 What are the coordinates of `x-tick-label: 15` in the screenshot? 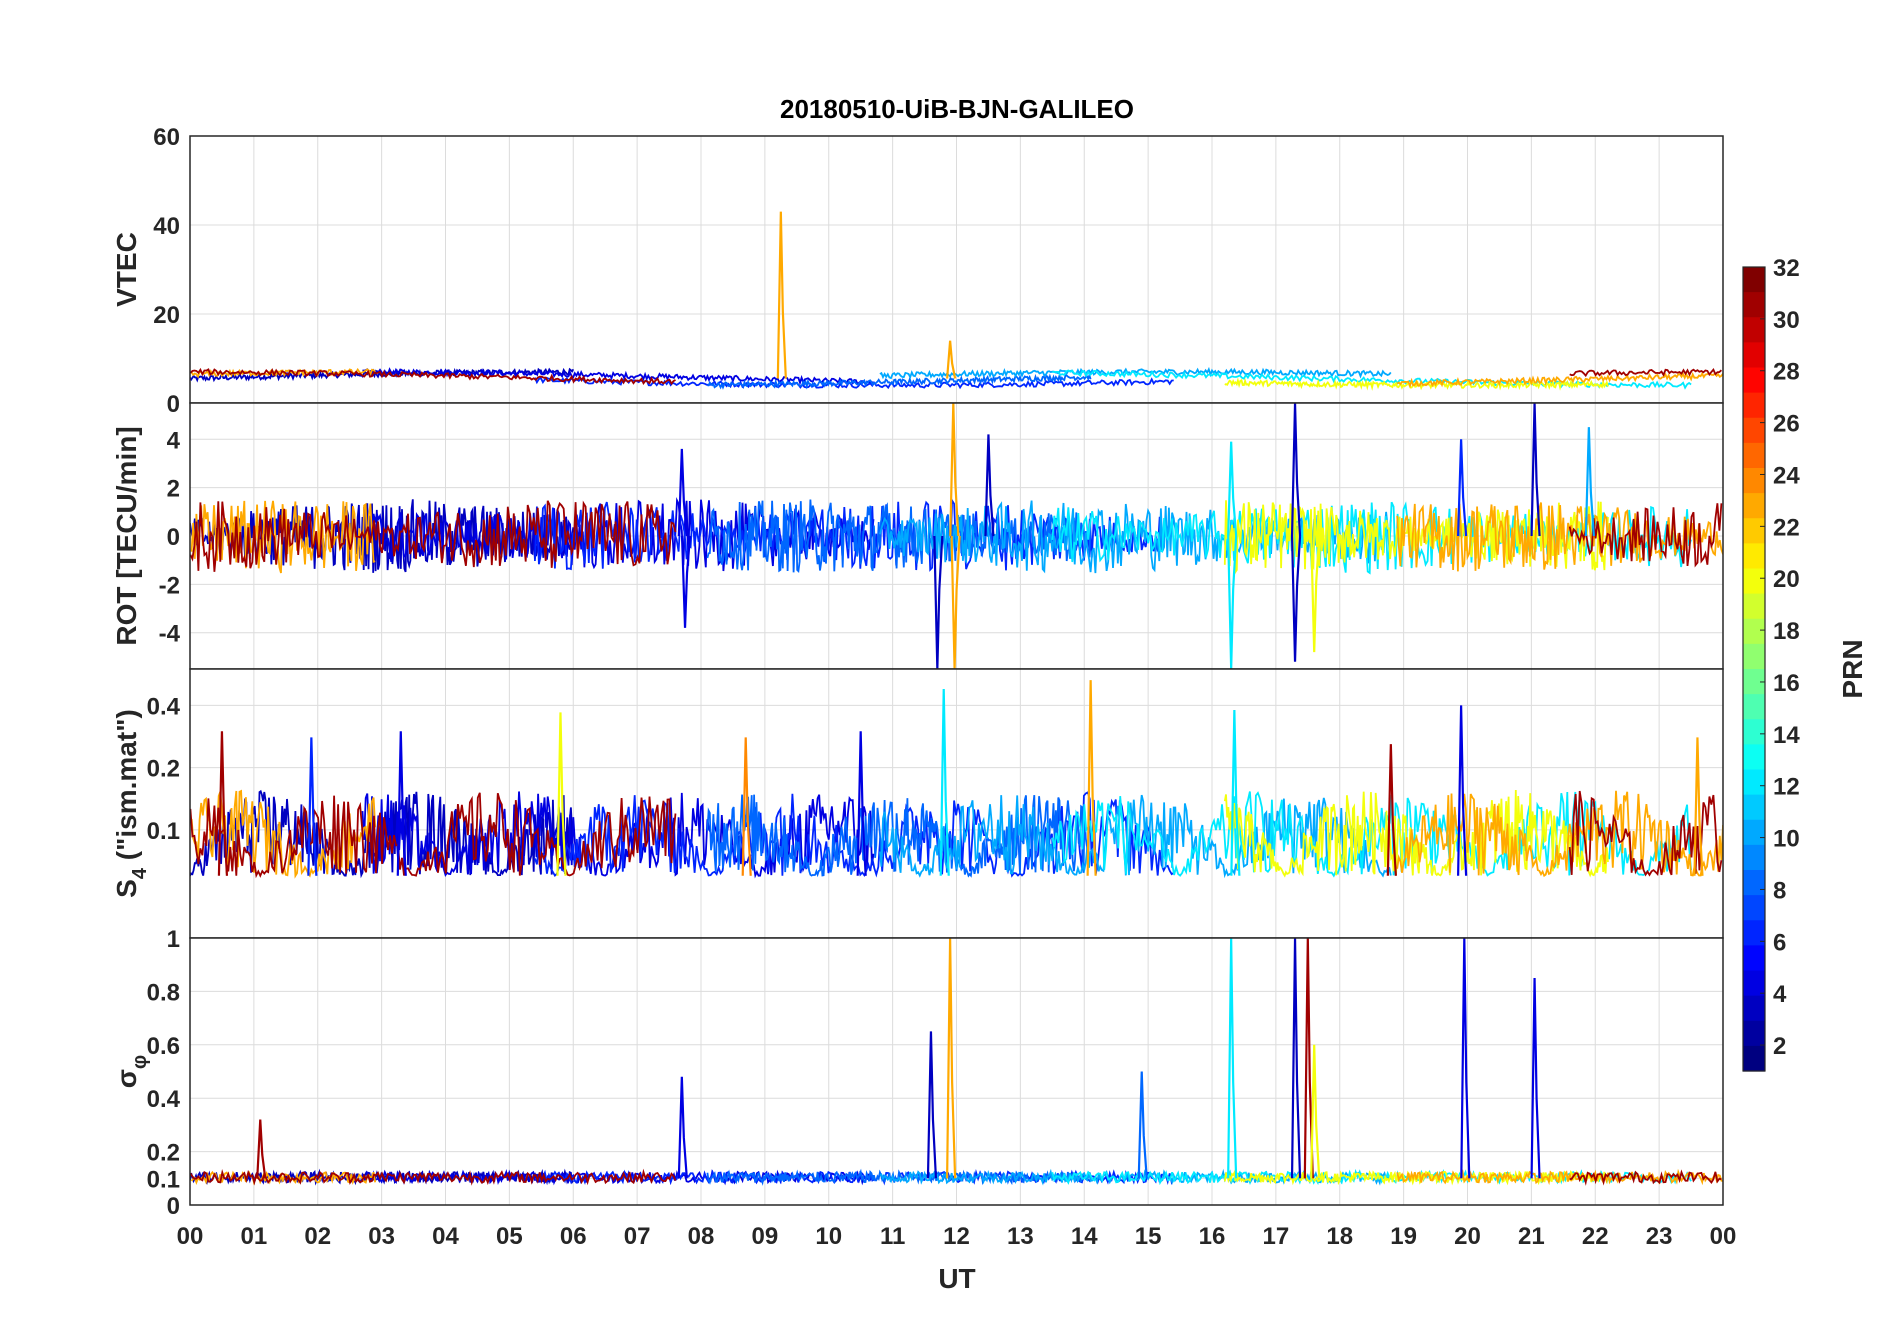 It's located at (1148, 1236).